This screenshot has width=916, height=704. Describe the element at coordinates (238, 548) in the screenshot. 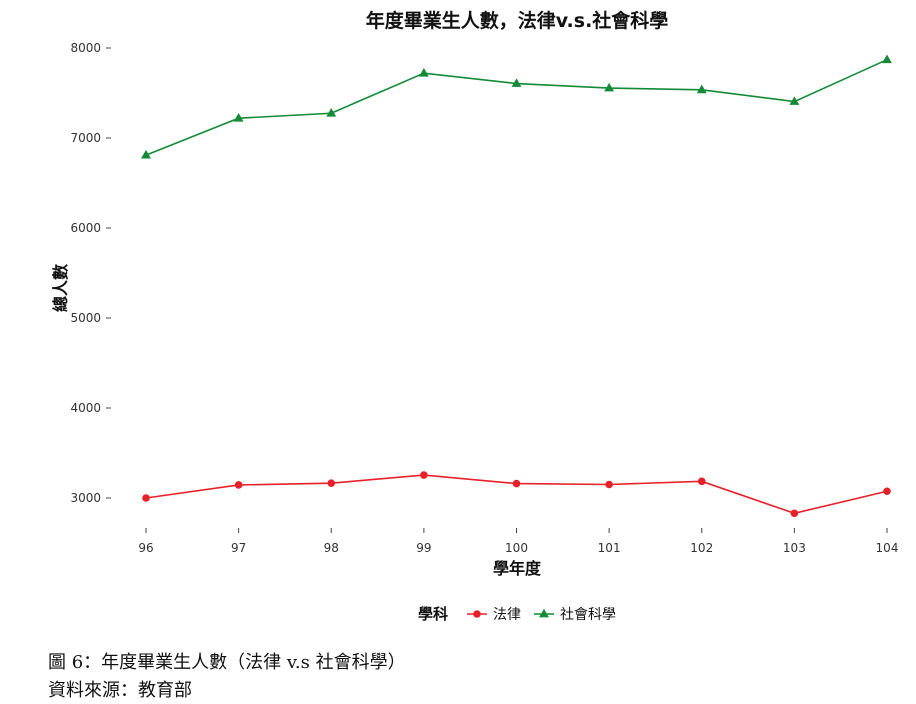

I see `x-tick-label: 97` at that location.